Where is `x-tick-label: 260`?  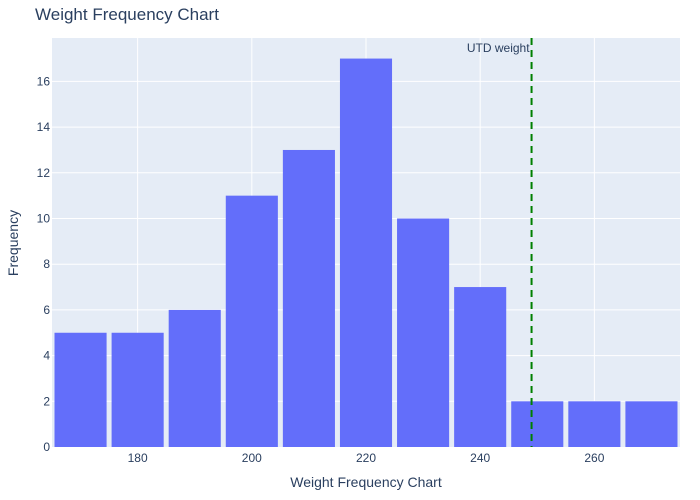
x-tick-label: 260 is located at coordinates (594, 458).